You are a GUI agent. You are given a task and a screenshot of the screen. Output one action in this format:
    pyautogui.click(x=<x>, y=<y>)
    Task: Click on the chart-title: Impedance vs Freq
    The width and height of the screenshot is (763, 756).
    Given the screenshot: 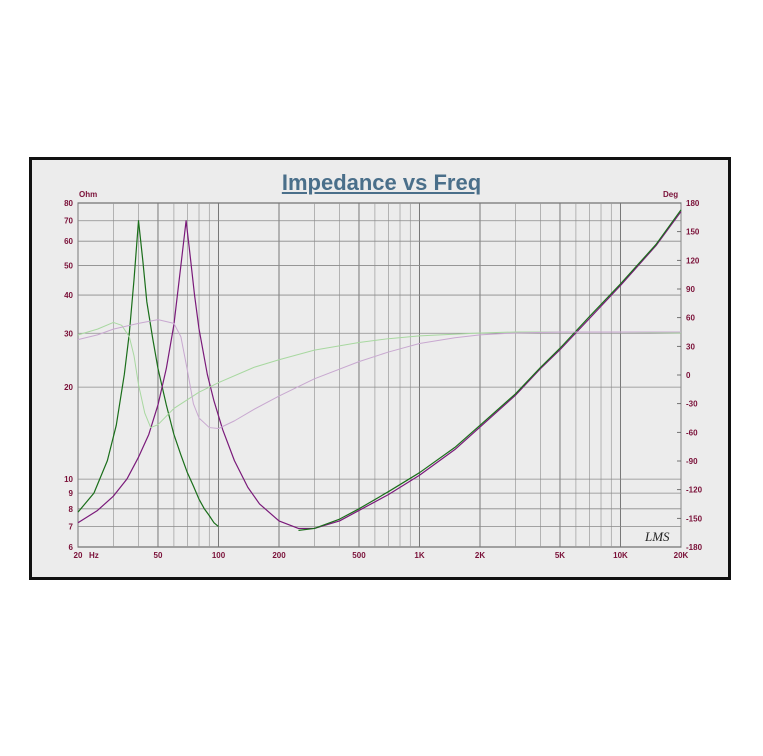 What is the action you would take?
    pyautogui.click(x=381, y=182)
    